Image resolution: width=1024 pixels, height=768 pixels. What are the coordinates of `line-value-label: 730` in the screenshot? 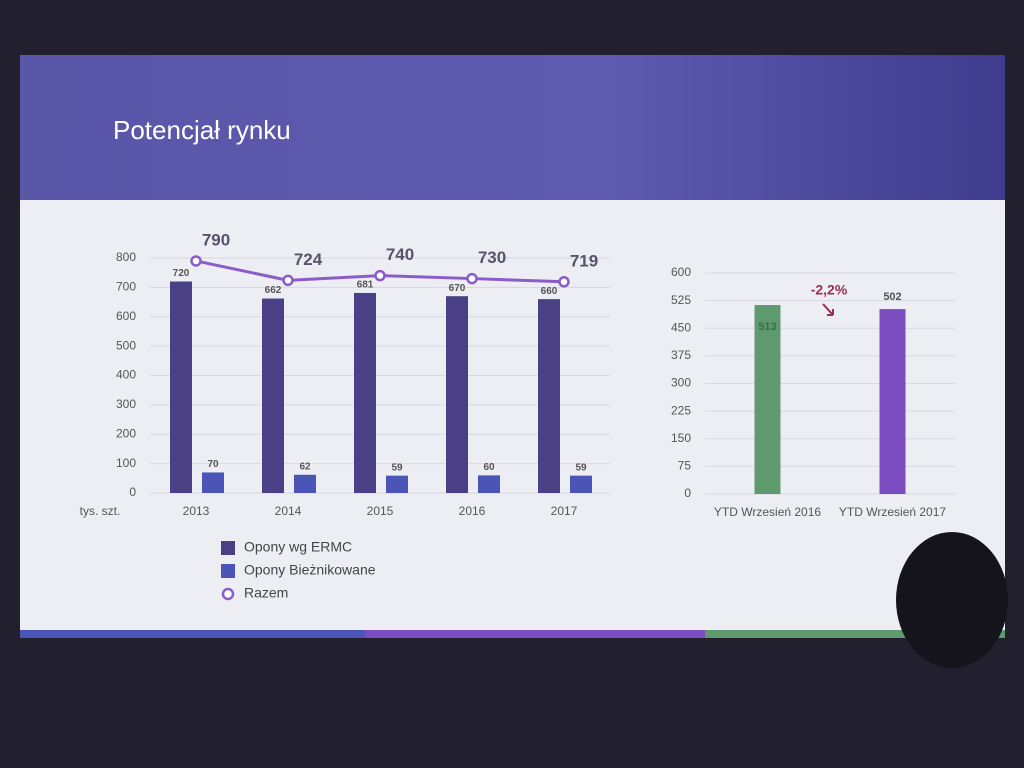 It's located at (492, 257).